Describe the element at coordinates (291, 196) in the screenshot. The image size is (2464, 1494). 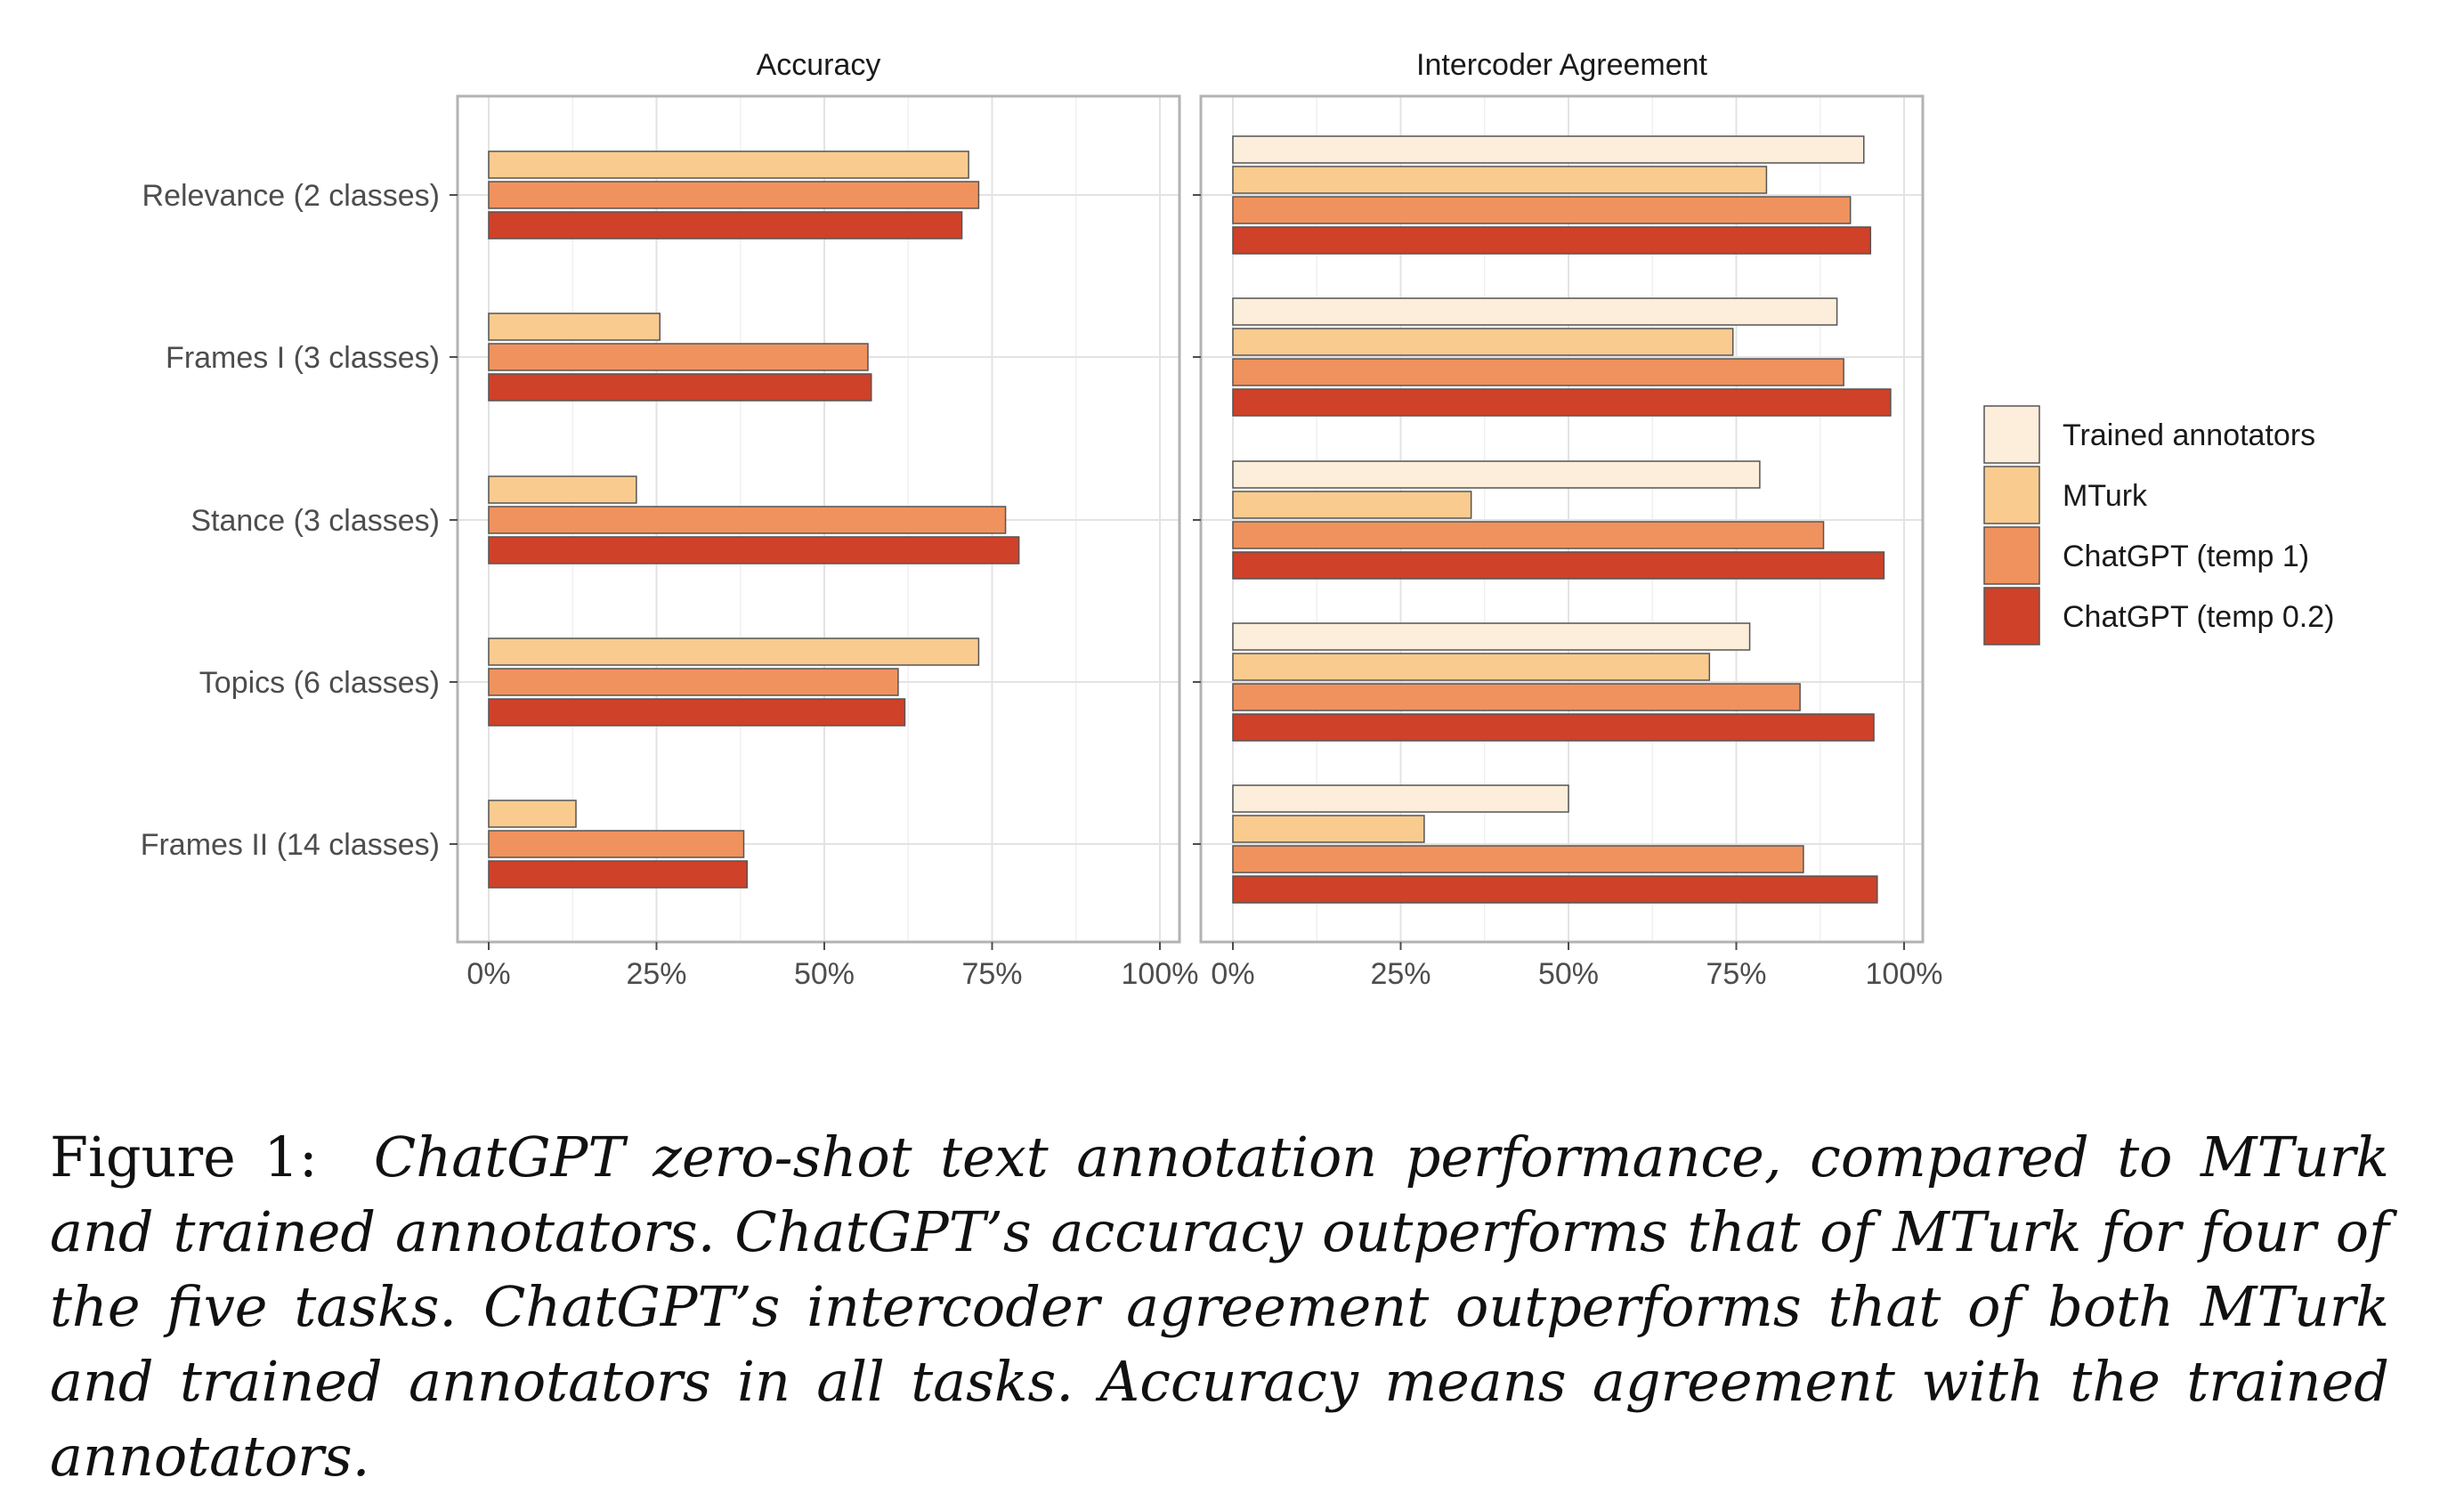
I see `y-tick-label: Relevance (2 classes)` at that location.